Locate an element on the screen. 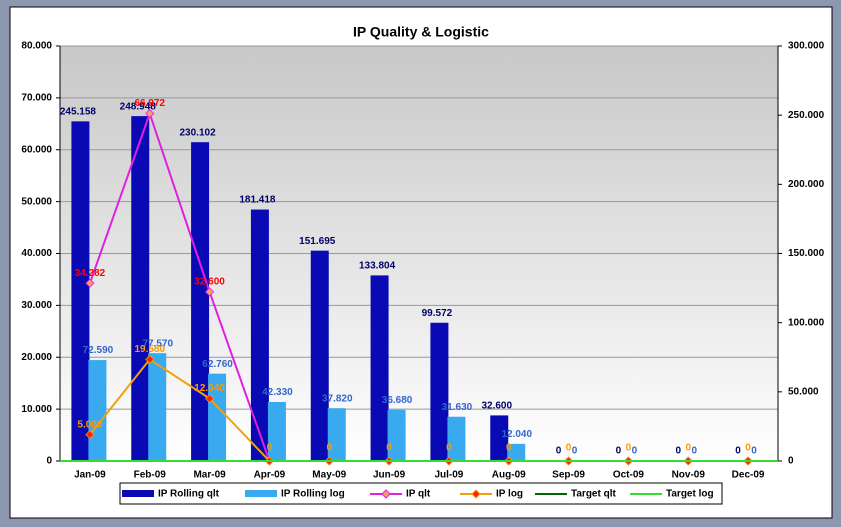 Image resolution: width=841 pixels, height=527 pixels. y-tick-label: 80.000 is located at coordinates (36, 46).